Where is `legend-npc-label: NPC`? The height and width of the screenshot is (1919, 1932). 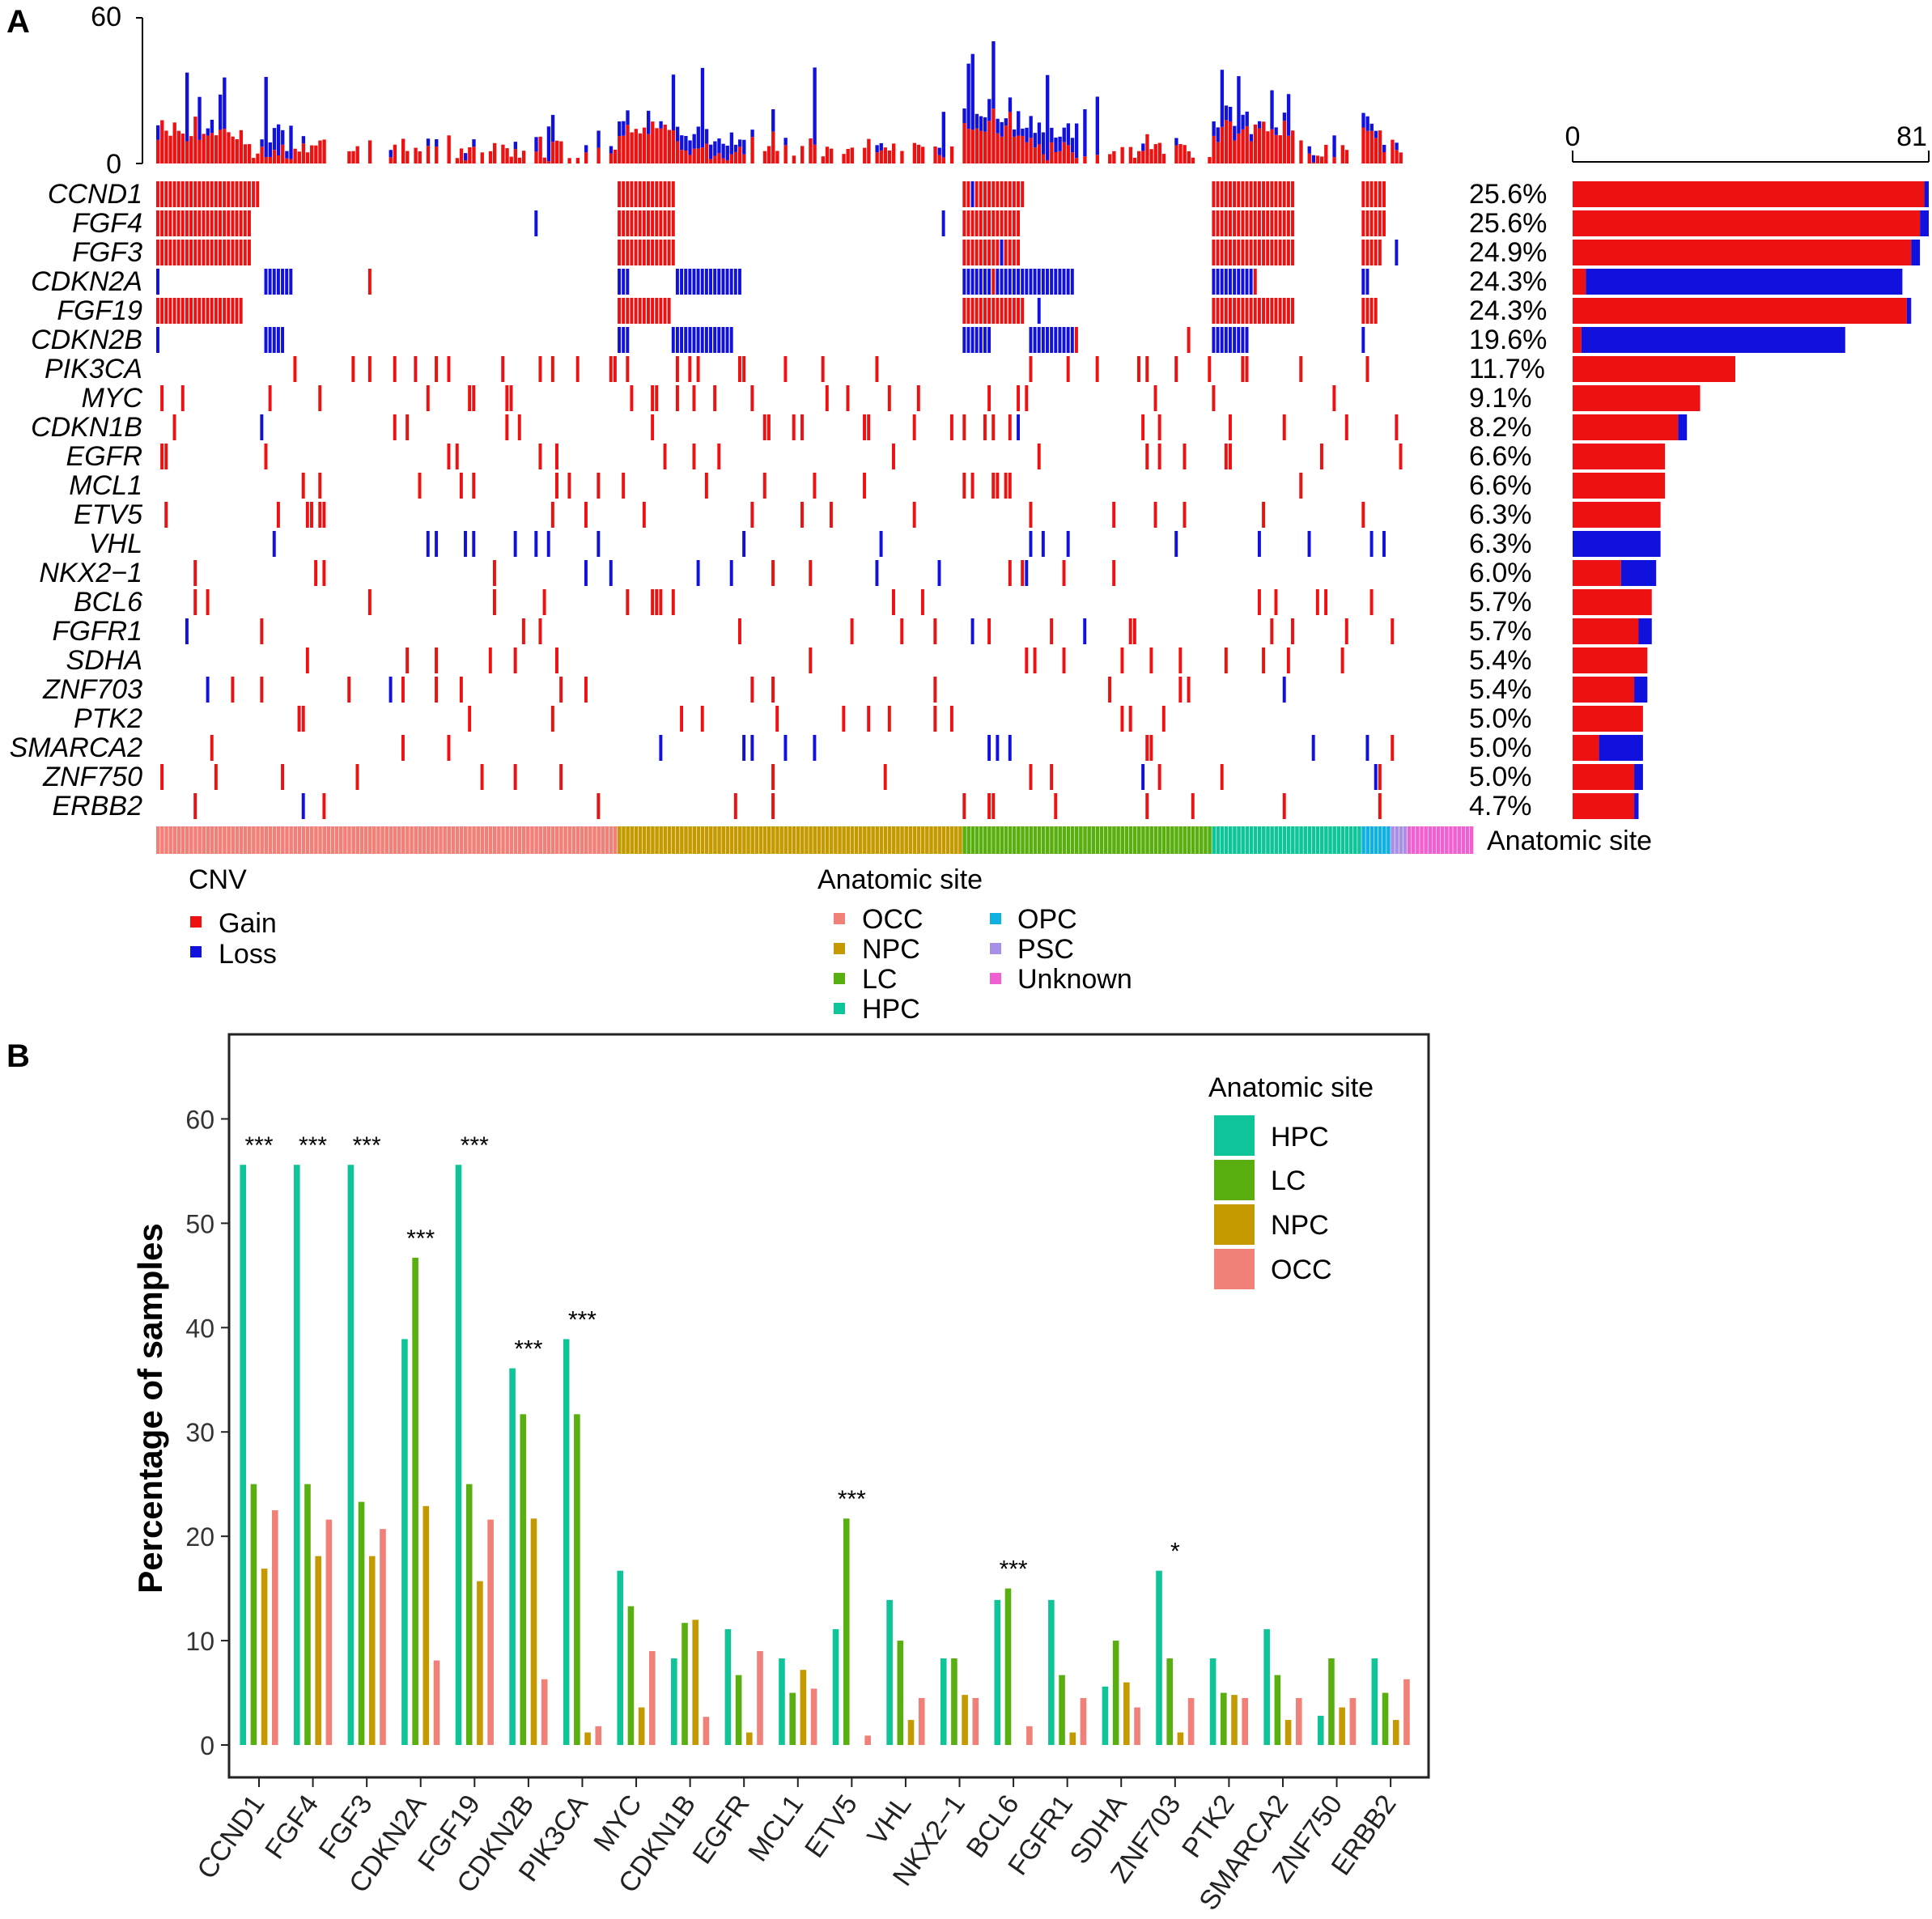
legend-npc-label: NPC is located at coordinates (1300, 1225).